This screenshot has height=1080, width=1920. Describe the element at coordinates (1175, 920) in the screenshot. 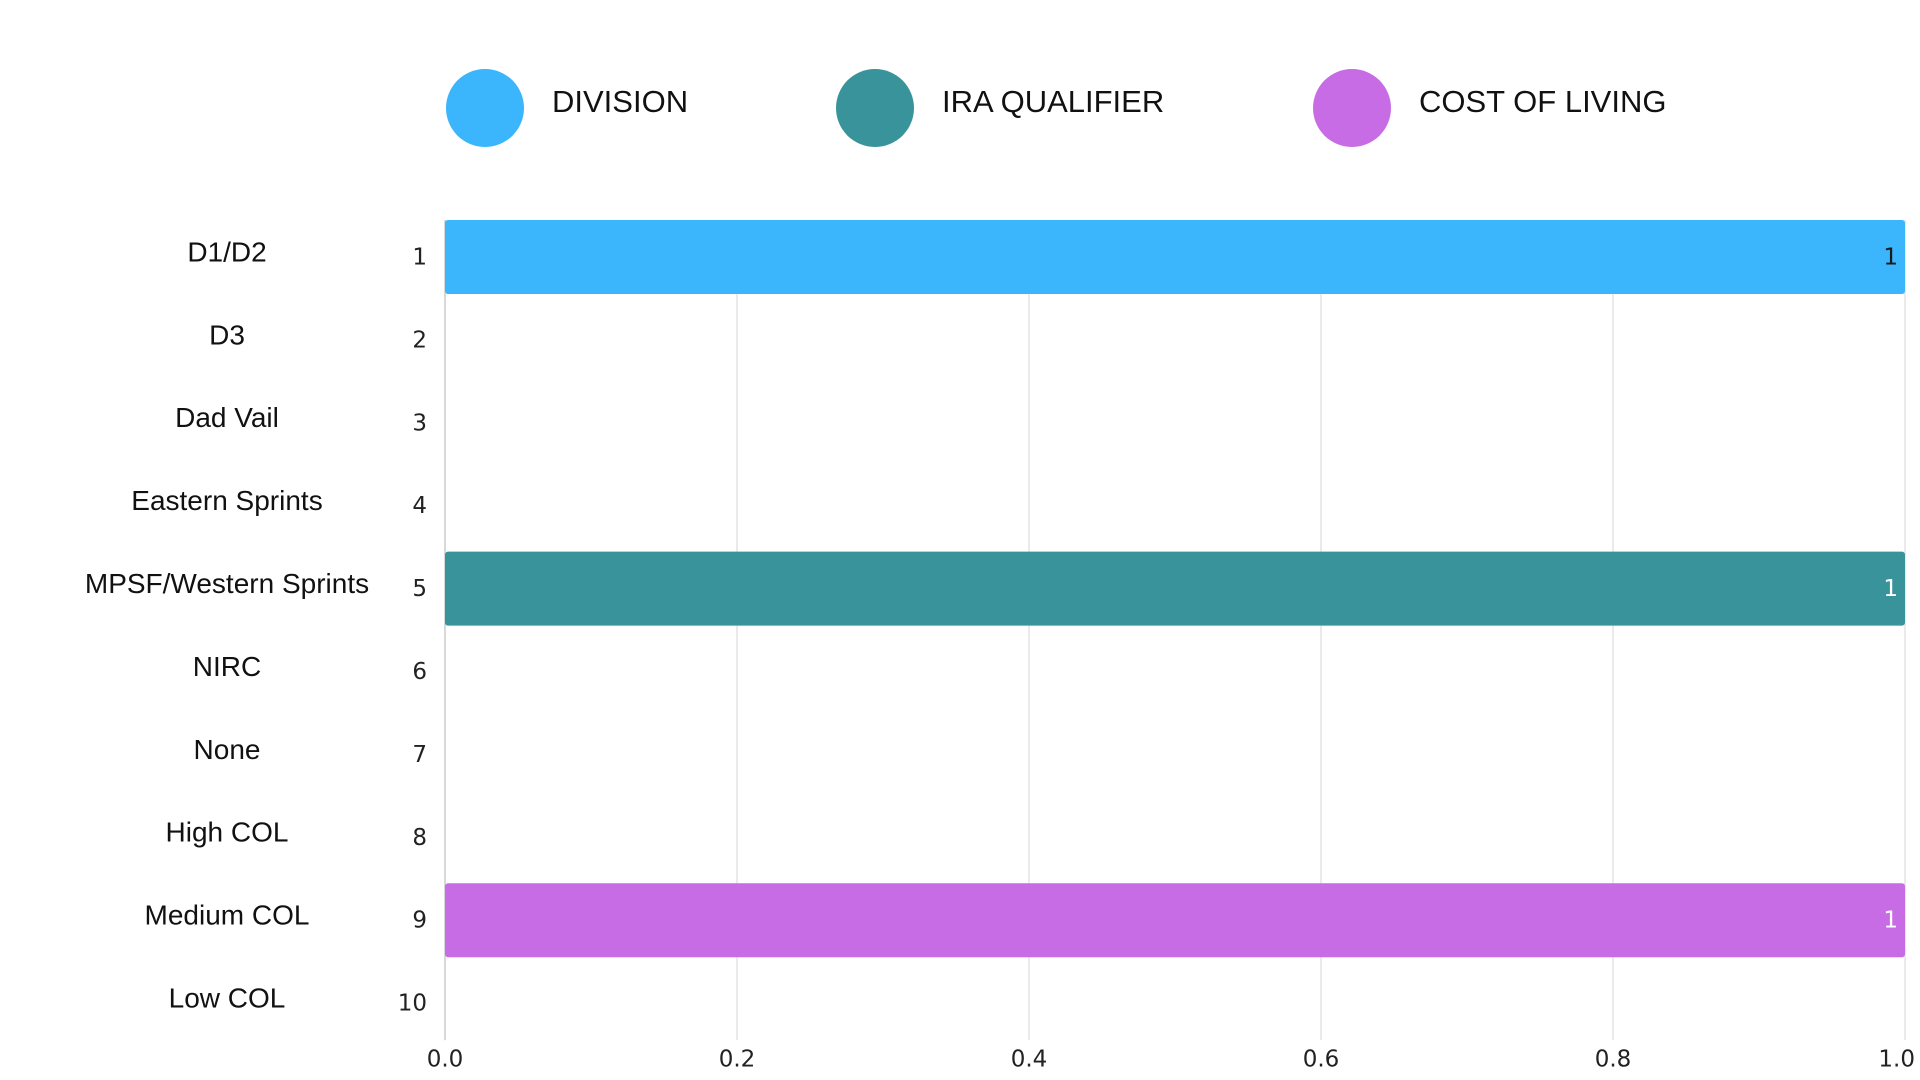

I see `bar-cost-of-living-medium-col` at that location.